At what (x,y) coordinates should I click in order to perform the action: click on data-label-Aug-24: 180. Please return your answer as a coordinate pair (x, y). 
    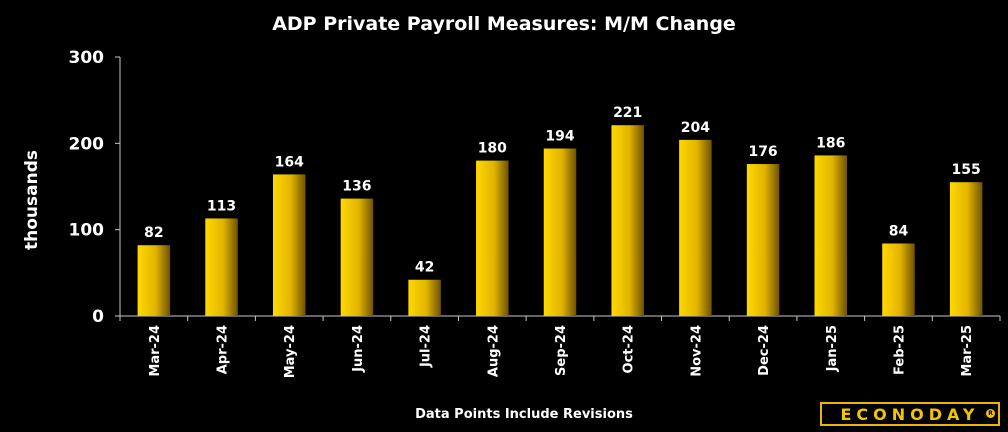
    Looking at the image, I should click on (492, 149).